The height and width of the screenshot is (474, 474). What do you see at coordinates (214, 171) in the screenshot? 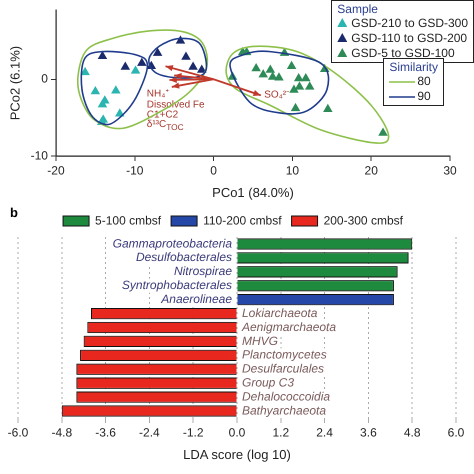
I see `x-tick-label: 0` at bounding box center [214, 171].